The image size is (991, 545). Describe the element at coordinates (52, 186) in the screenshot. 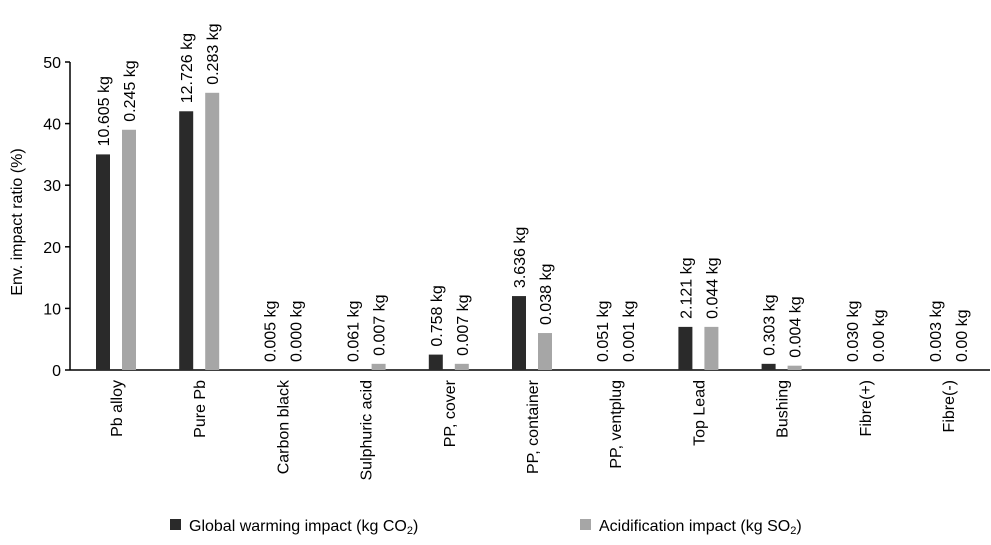

I see `y-tick-label: 30` at that location.